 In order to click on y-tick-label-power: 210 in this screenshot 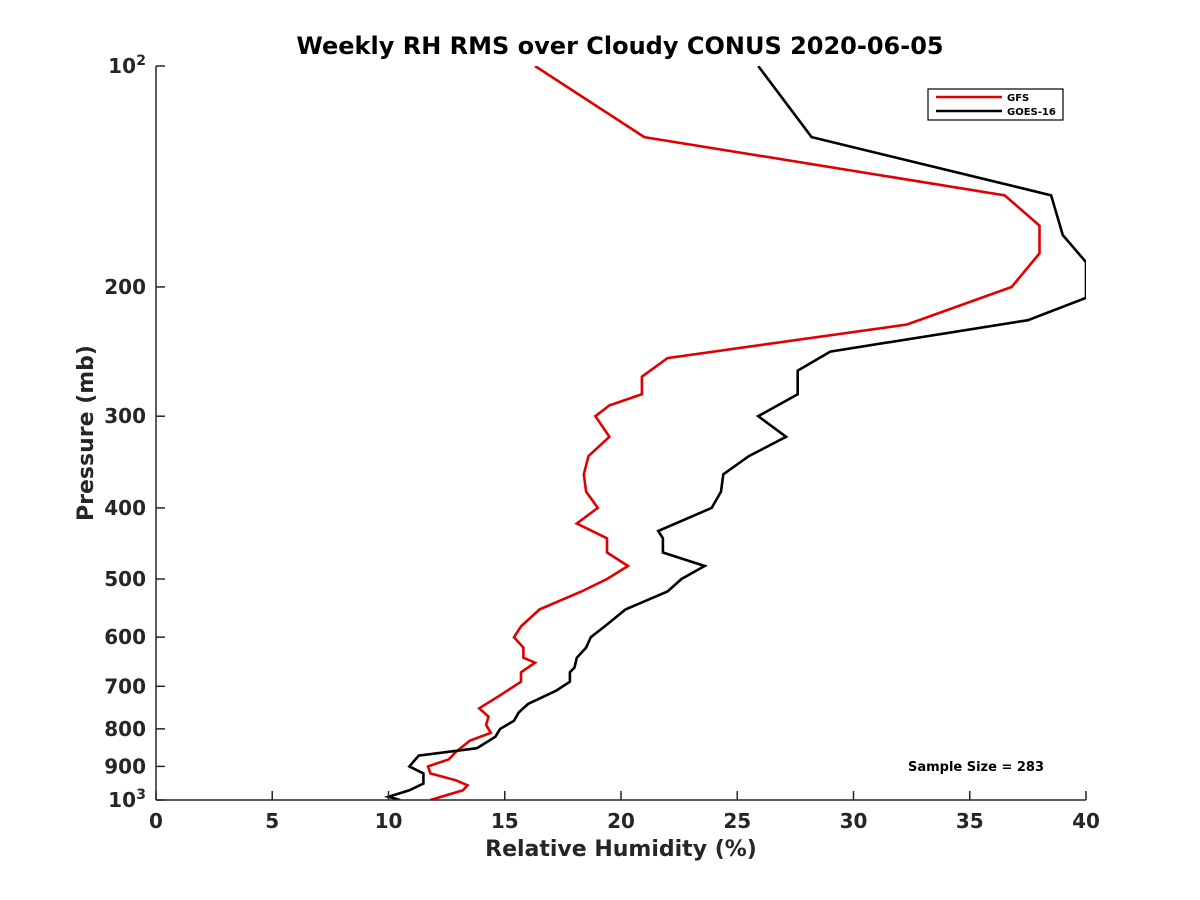, I will do `click(127, 65)`.